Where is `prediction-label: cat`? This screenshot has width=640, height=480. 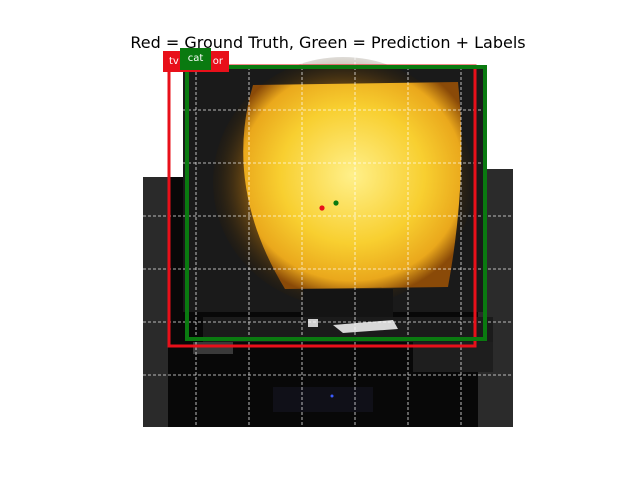 prediction-label: cat is located at coordinates (195, 59).